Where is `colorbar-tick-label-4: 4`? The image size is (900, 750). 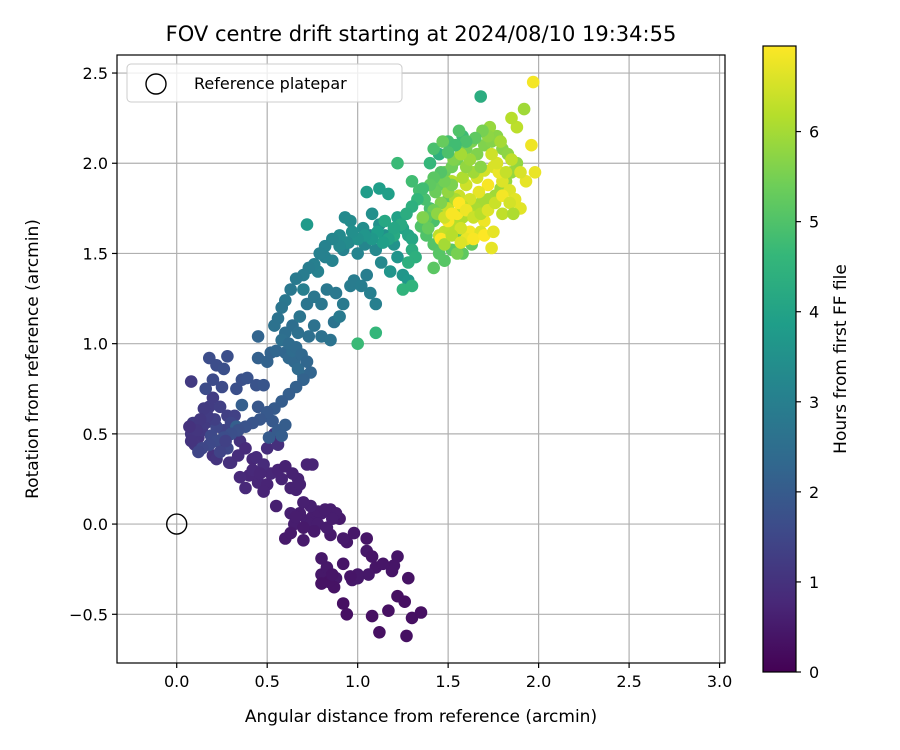 colorbar-tick-label-4: 4 is located at coordinates (814, 312).